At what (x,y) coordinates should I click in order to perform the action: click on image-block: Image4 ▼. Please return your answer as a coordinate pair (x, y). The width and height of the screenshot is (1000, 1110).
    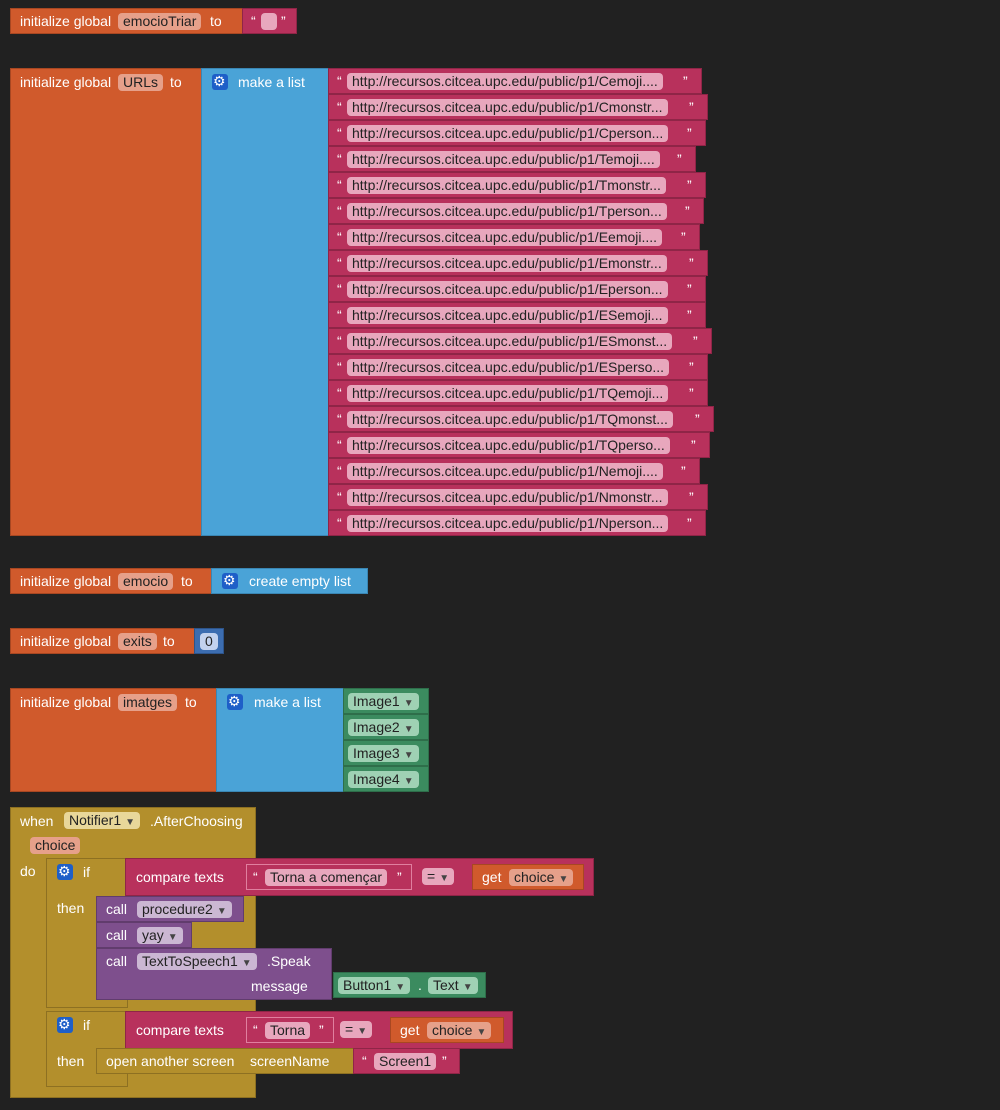
    Looking at the image, I should click on (386, 779).